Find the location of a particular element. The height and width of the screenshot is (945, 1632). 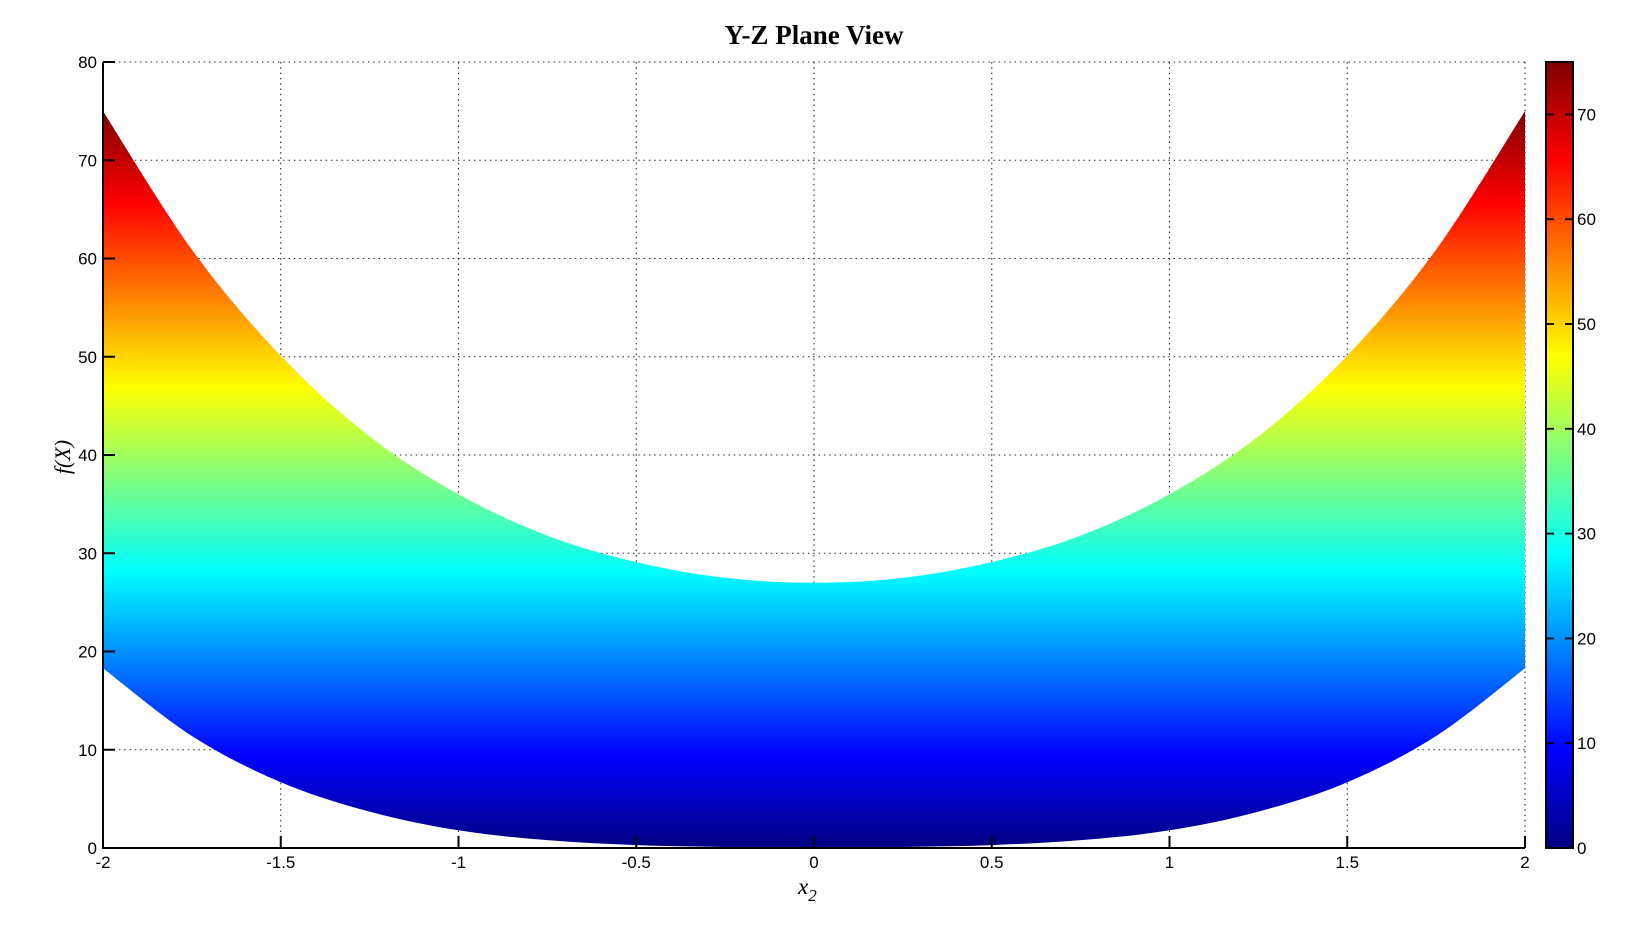

x-tick-label: 0 is located at coordinates (813, 862).